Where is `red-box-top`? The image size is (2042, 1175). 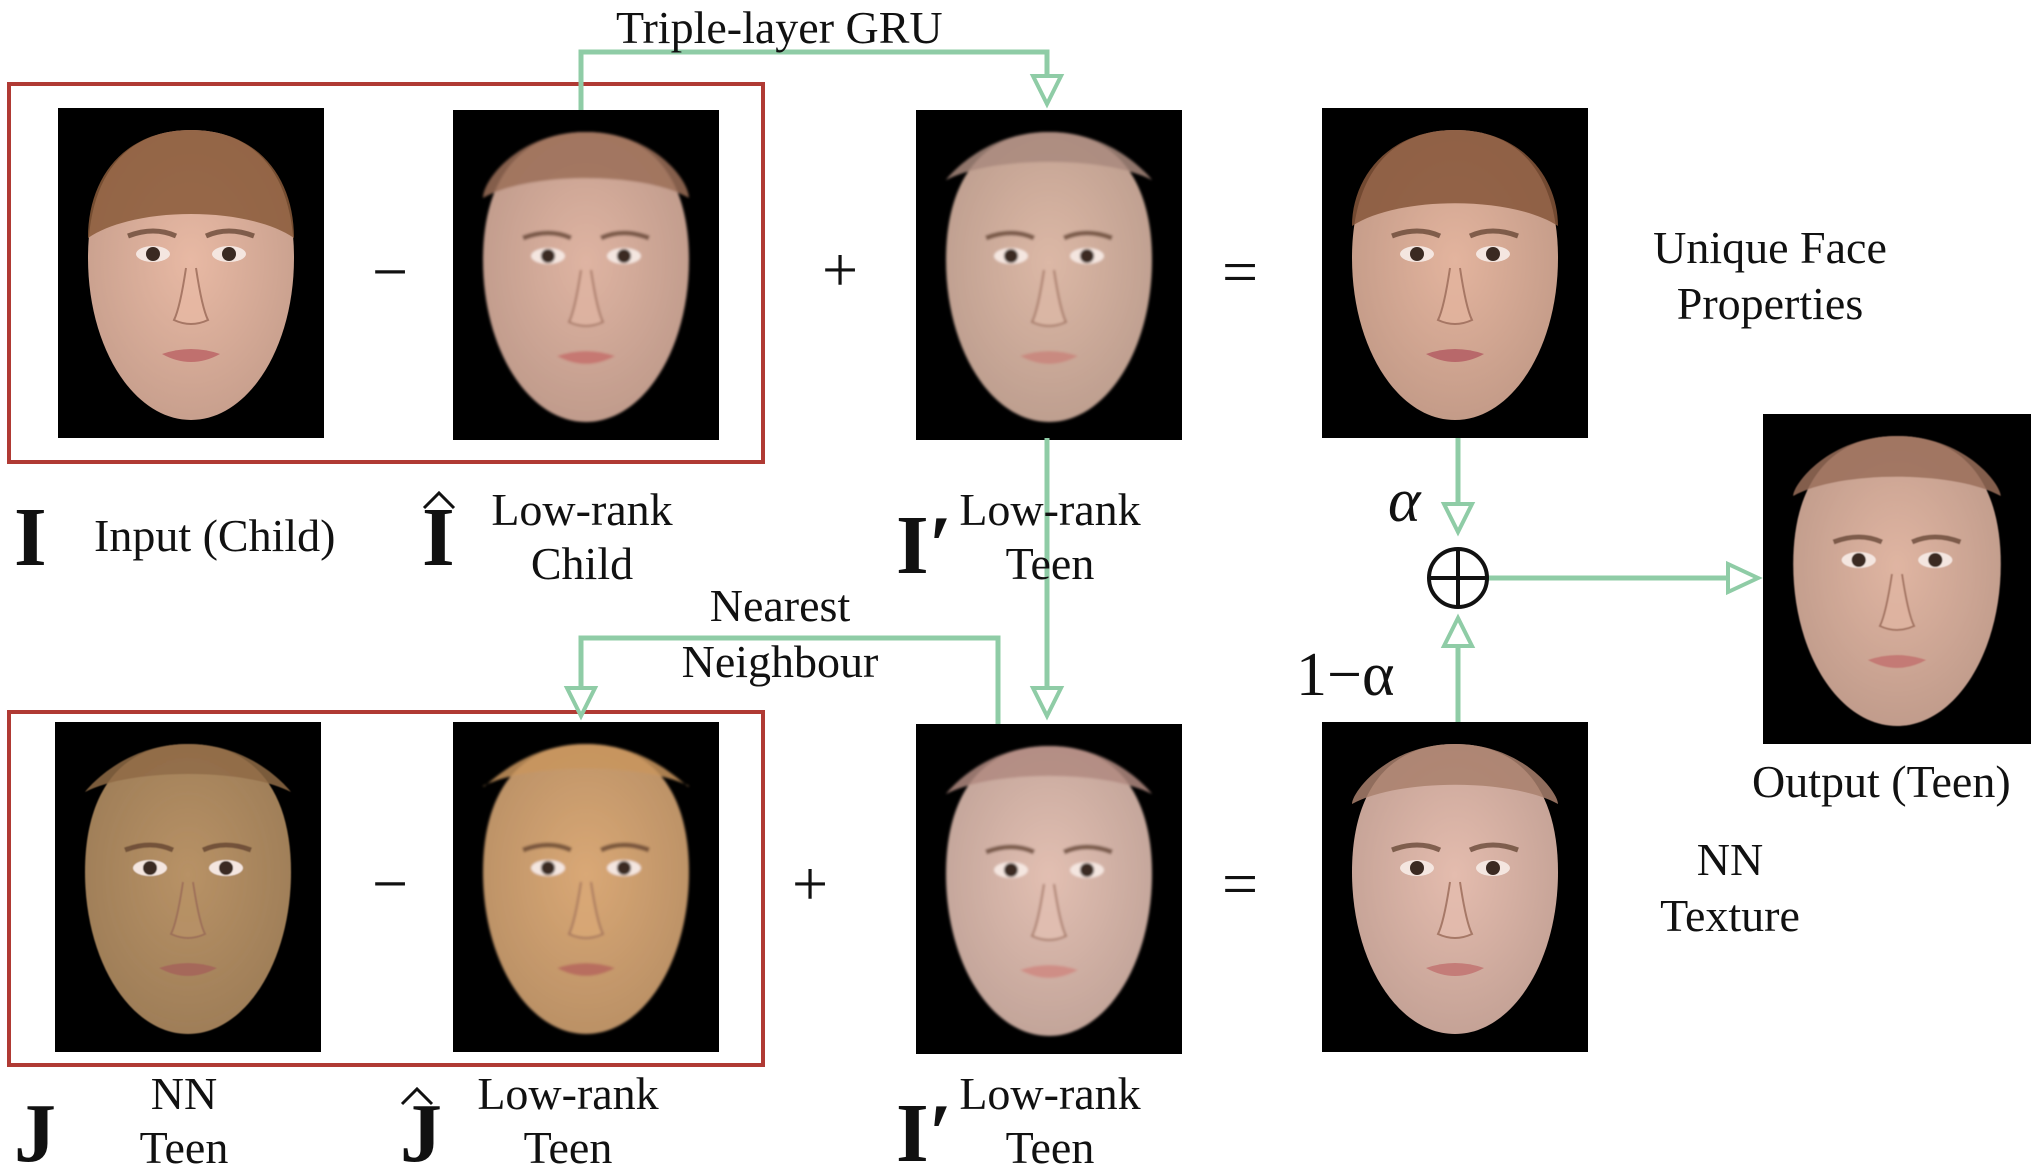 red-box-top is located at coordinates (386, 273).